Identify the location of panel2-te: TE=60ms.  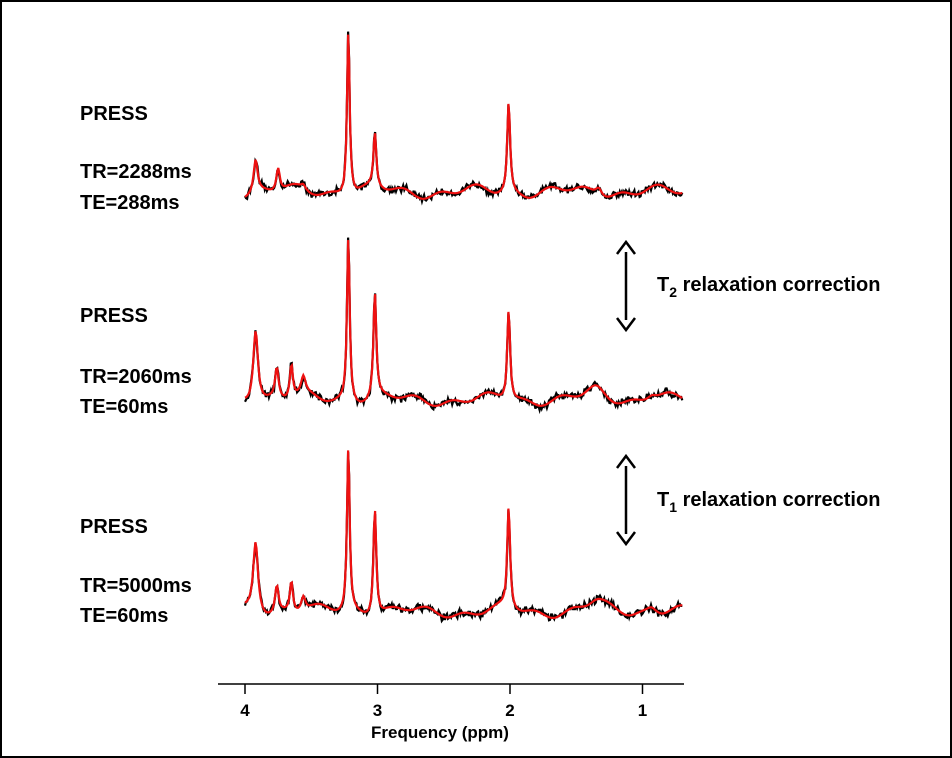
(124, 407).